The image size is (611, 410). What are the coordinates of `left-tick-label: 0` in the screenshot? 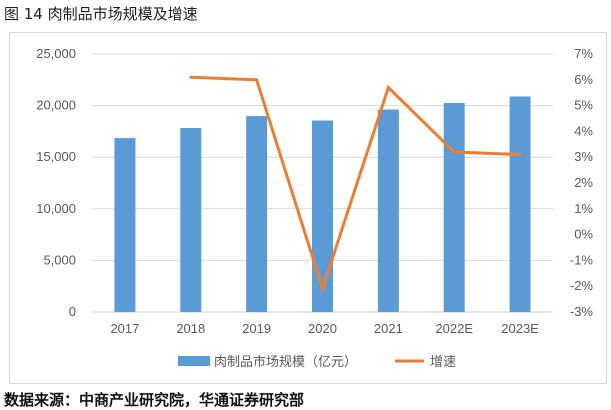 It's located at (72, 311).